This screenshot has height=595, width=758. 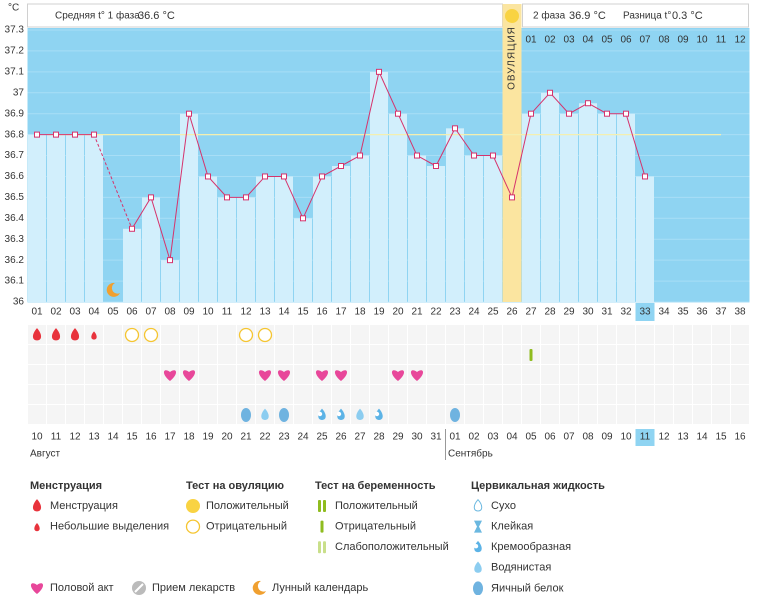 I want to click on month: Сентябрь, so click(x=470, y=454).